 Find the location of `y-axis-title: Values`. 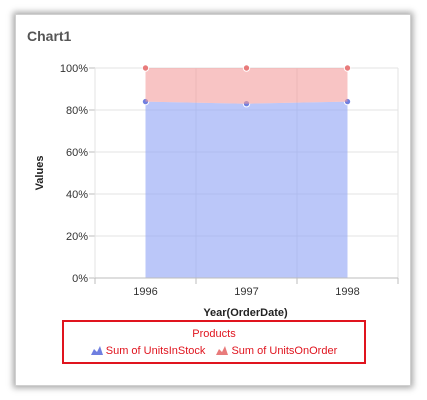

y-axis-title: Values is located at coordinates (40, 173).